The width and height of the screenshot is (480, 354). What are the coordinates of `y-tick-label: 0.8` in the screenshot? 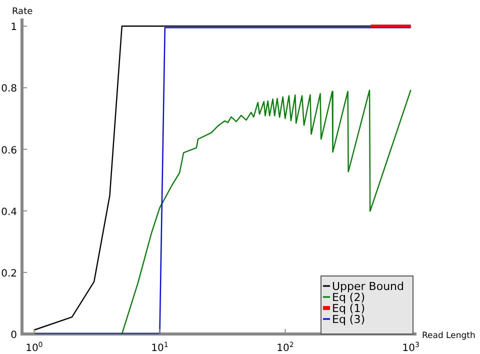 It's located at (9, 89).